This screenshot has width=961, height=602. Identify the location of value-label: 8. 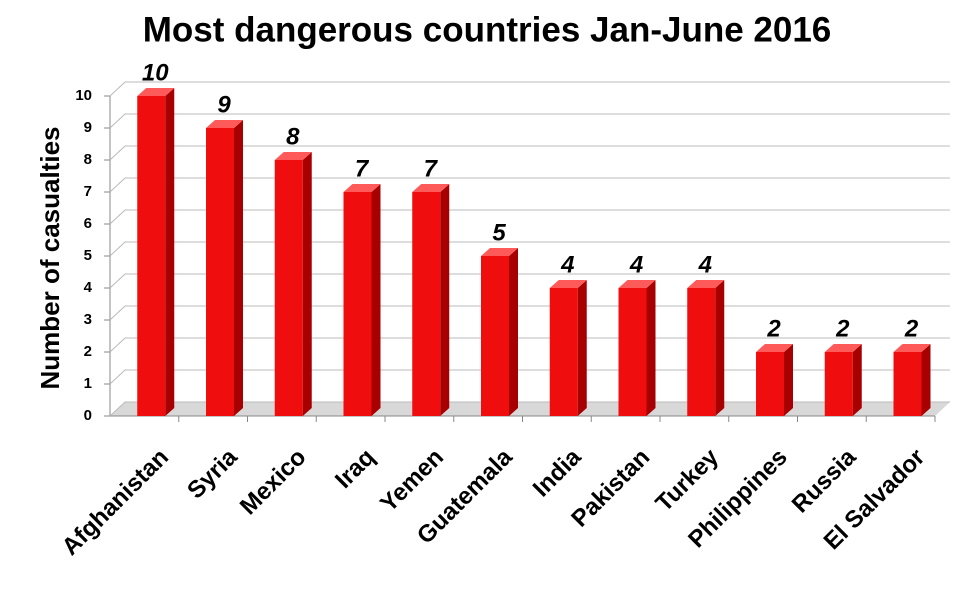
(293, 136).